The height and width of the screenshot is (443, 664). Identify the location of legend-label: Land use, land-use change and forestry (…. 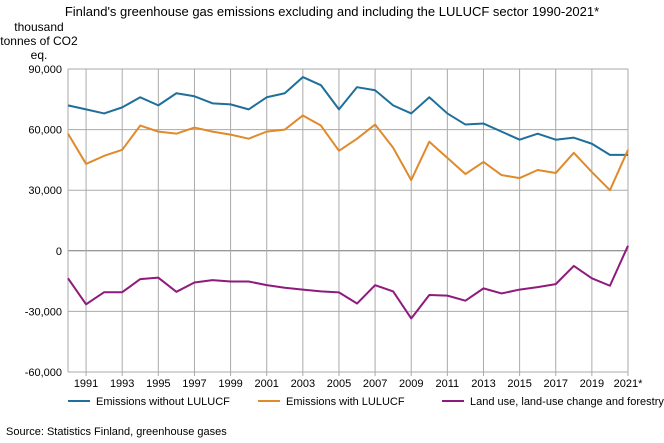
(567, 402).